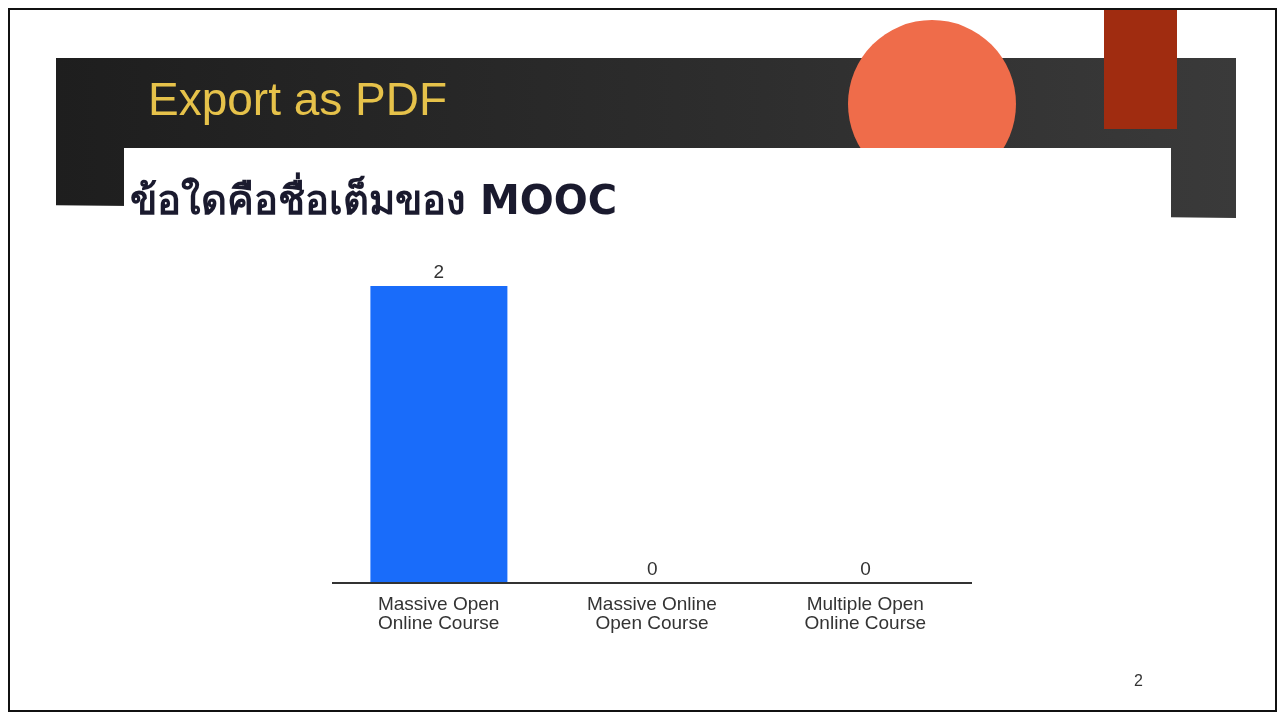 The height and width of the screenshot is (720, 1285). Describe the element at coordinates (1138, 681) in the screenshot. I see `text: 2` at that location.